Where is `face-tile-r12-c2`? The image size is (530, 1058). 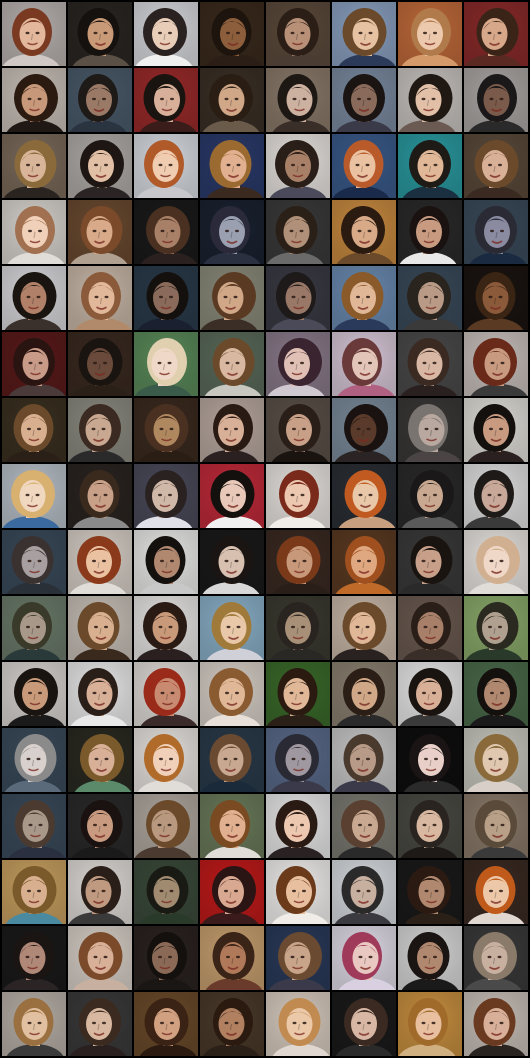
face-tile-r12-c2 is located at coordinates (100, 760).